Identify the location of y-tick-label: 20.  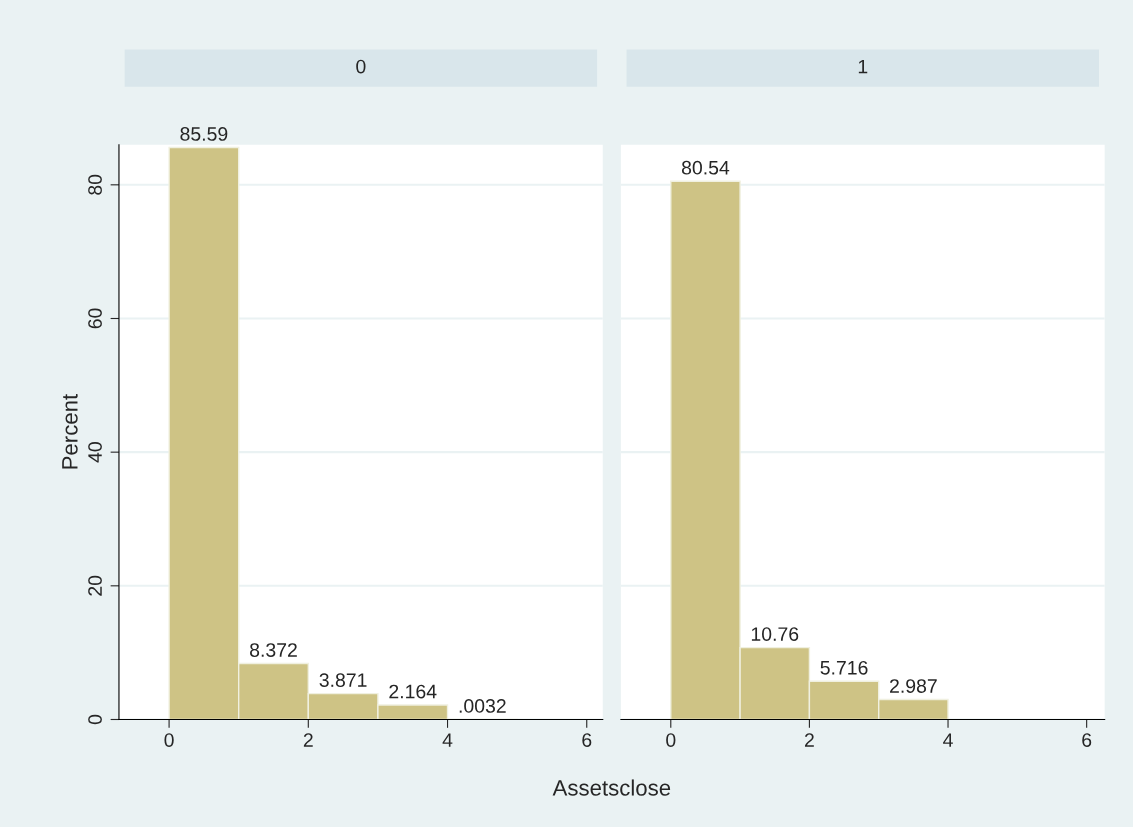
(95, 585).